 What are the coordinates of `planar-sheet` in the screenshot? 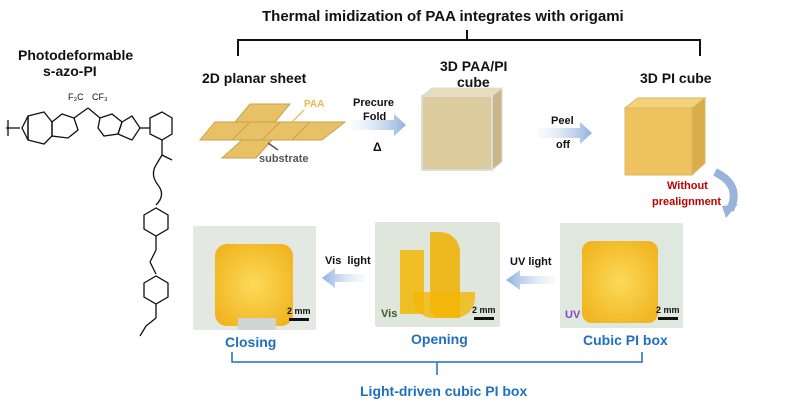 It's located at (272, 131).